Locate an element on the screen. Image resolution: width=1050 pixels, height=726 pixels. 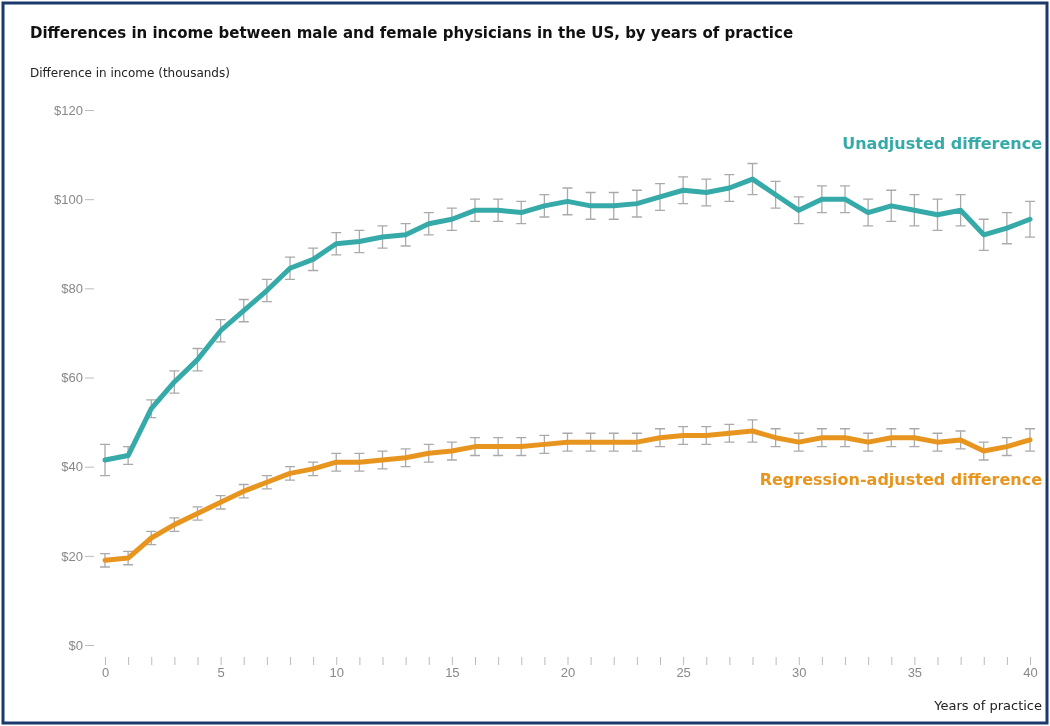
x-tick-label: 5 is located at coordinates (221, 673).